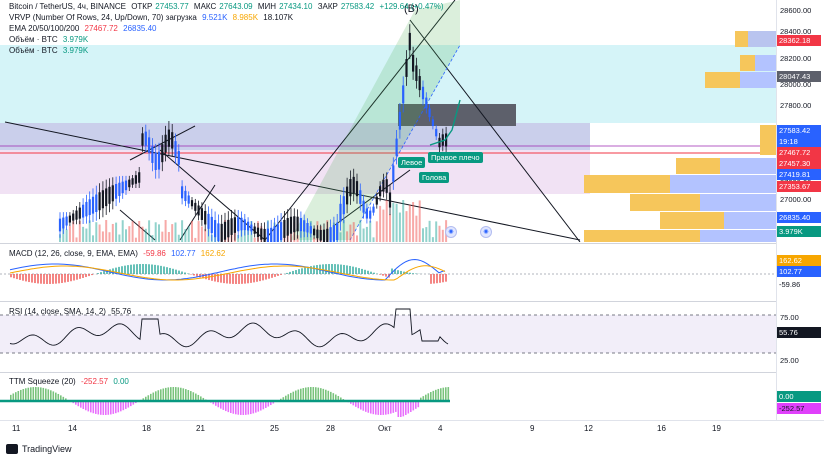  I want to click on symbol-title: Bitcoin / TetherUS, 4ч, BINANCE, so click(67, 6).